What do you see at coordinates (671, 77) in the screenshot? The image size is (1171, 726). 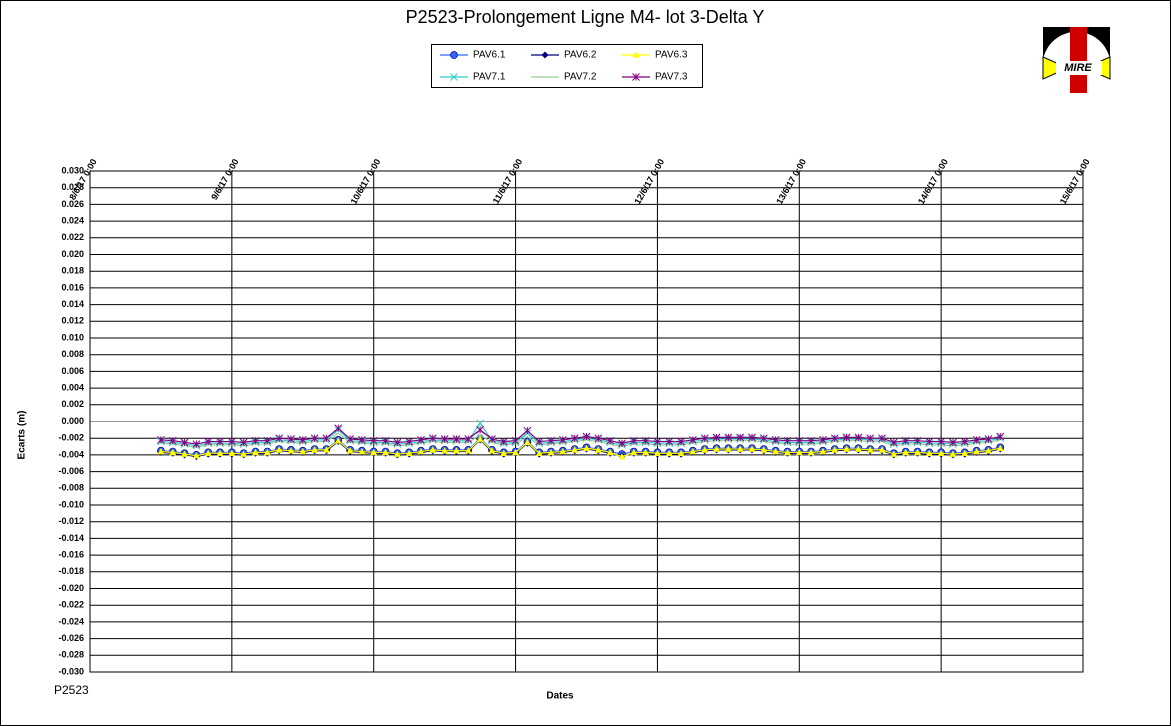 I see `legend-label: PAV7.3` at bounding box center [671, 77].